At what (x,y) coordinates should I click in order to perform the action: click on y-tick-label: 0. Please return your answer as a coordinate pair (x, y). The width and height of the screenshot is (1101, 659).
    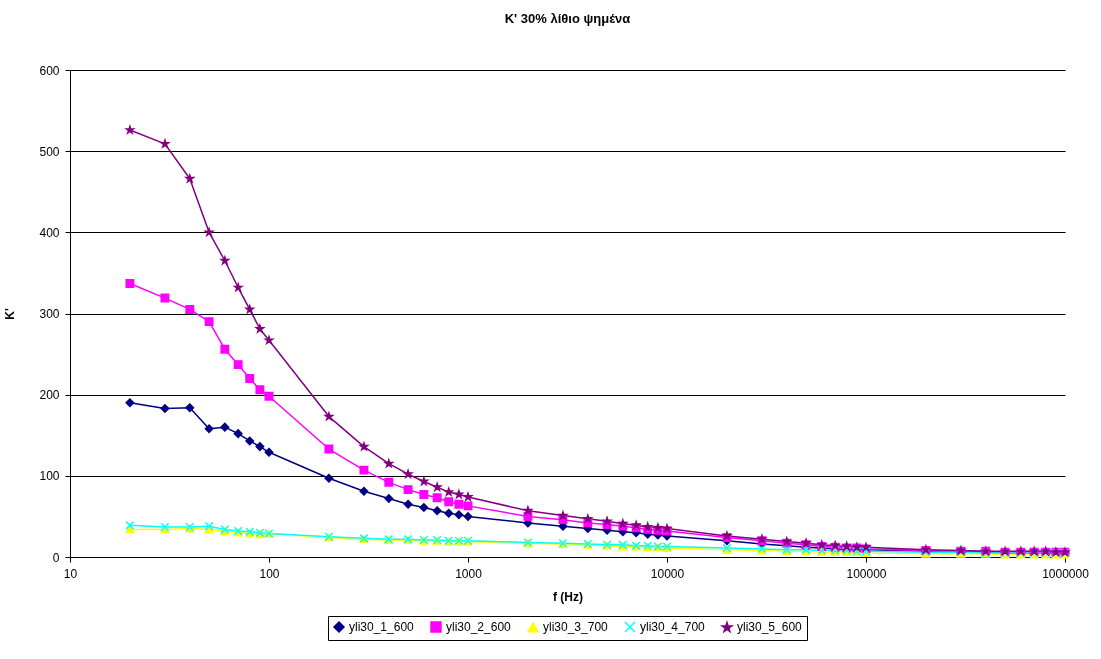
    Looking at the image, I should click on (56, 557).